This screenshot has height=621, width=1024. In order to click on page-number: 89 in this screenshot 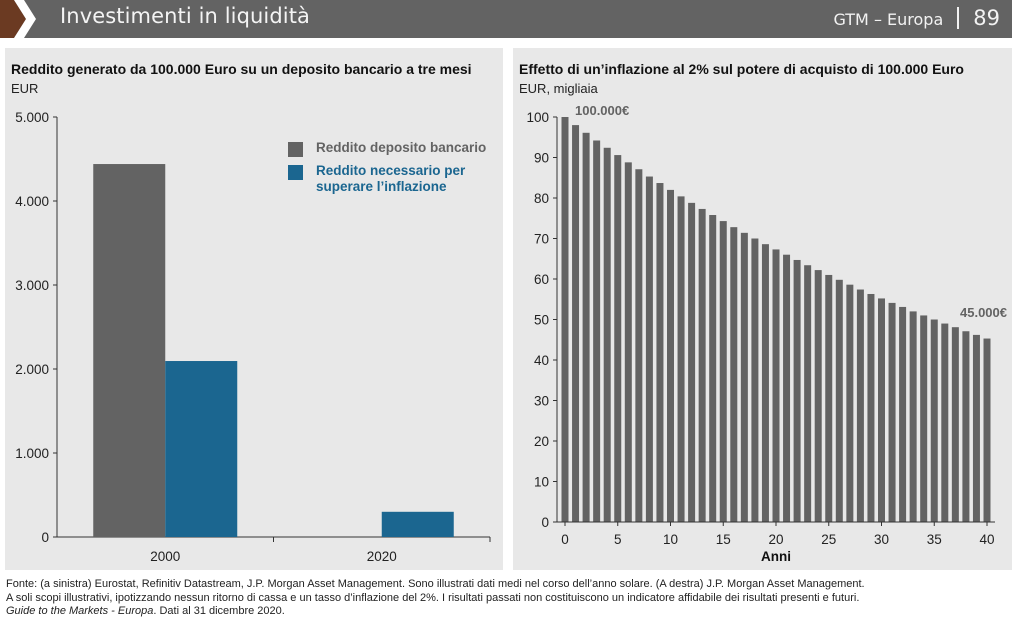, I will do `click(986, 18)`.